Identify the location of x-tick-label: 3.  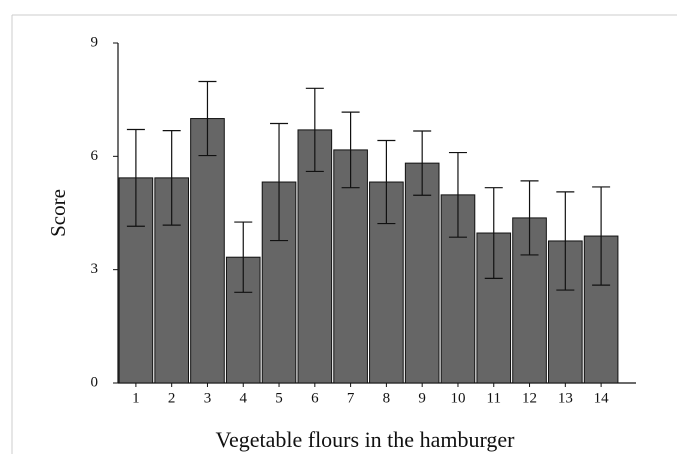
(208, 398).